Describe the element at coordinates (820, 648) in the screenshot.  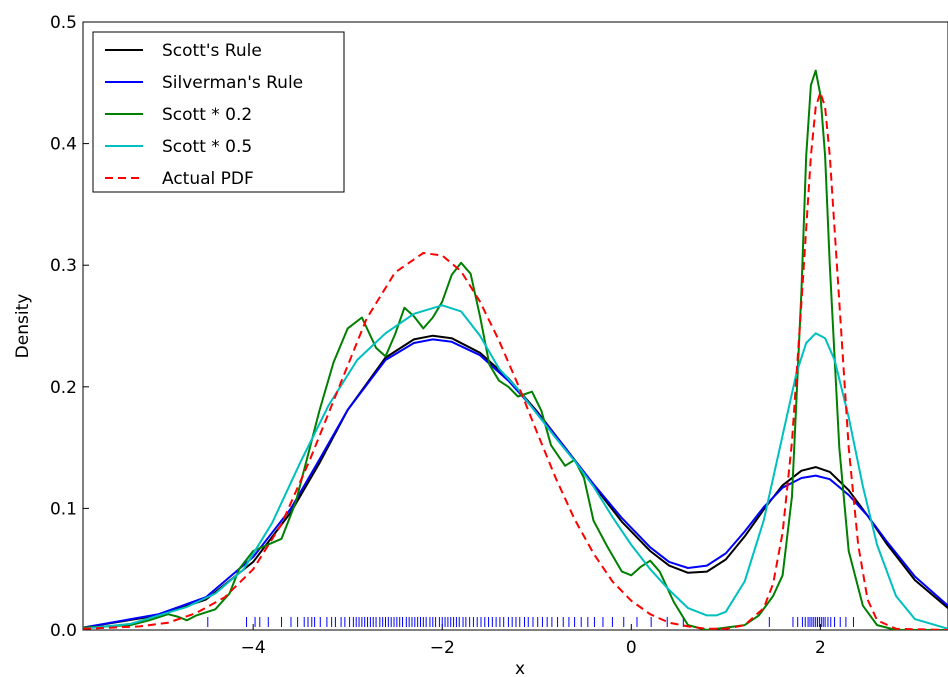
I see `x-tick-label: 2` at that location.